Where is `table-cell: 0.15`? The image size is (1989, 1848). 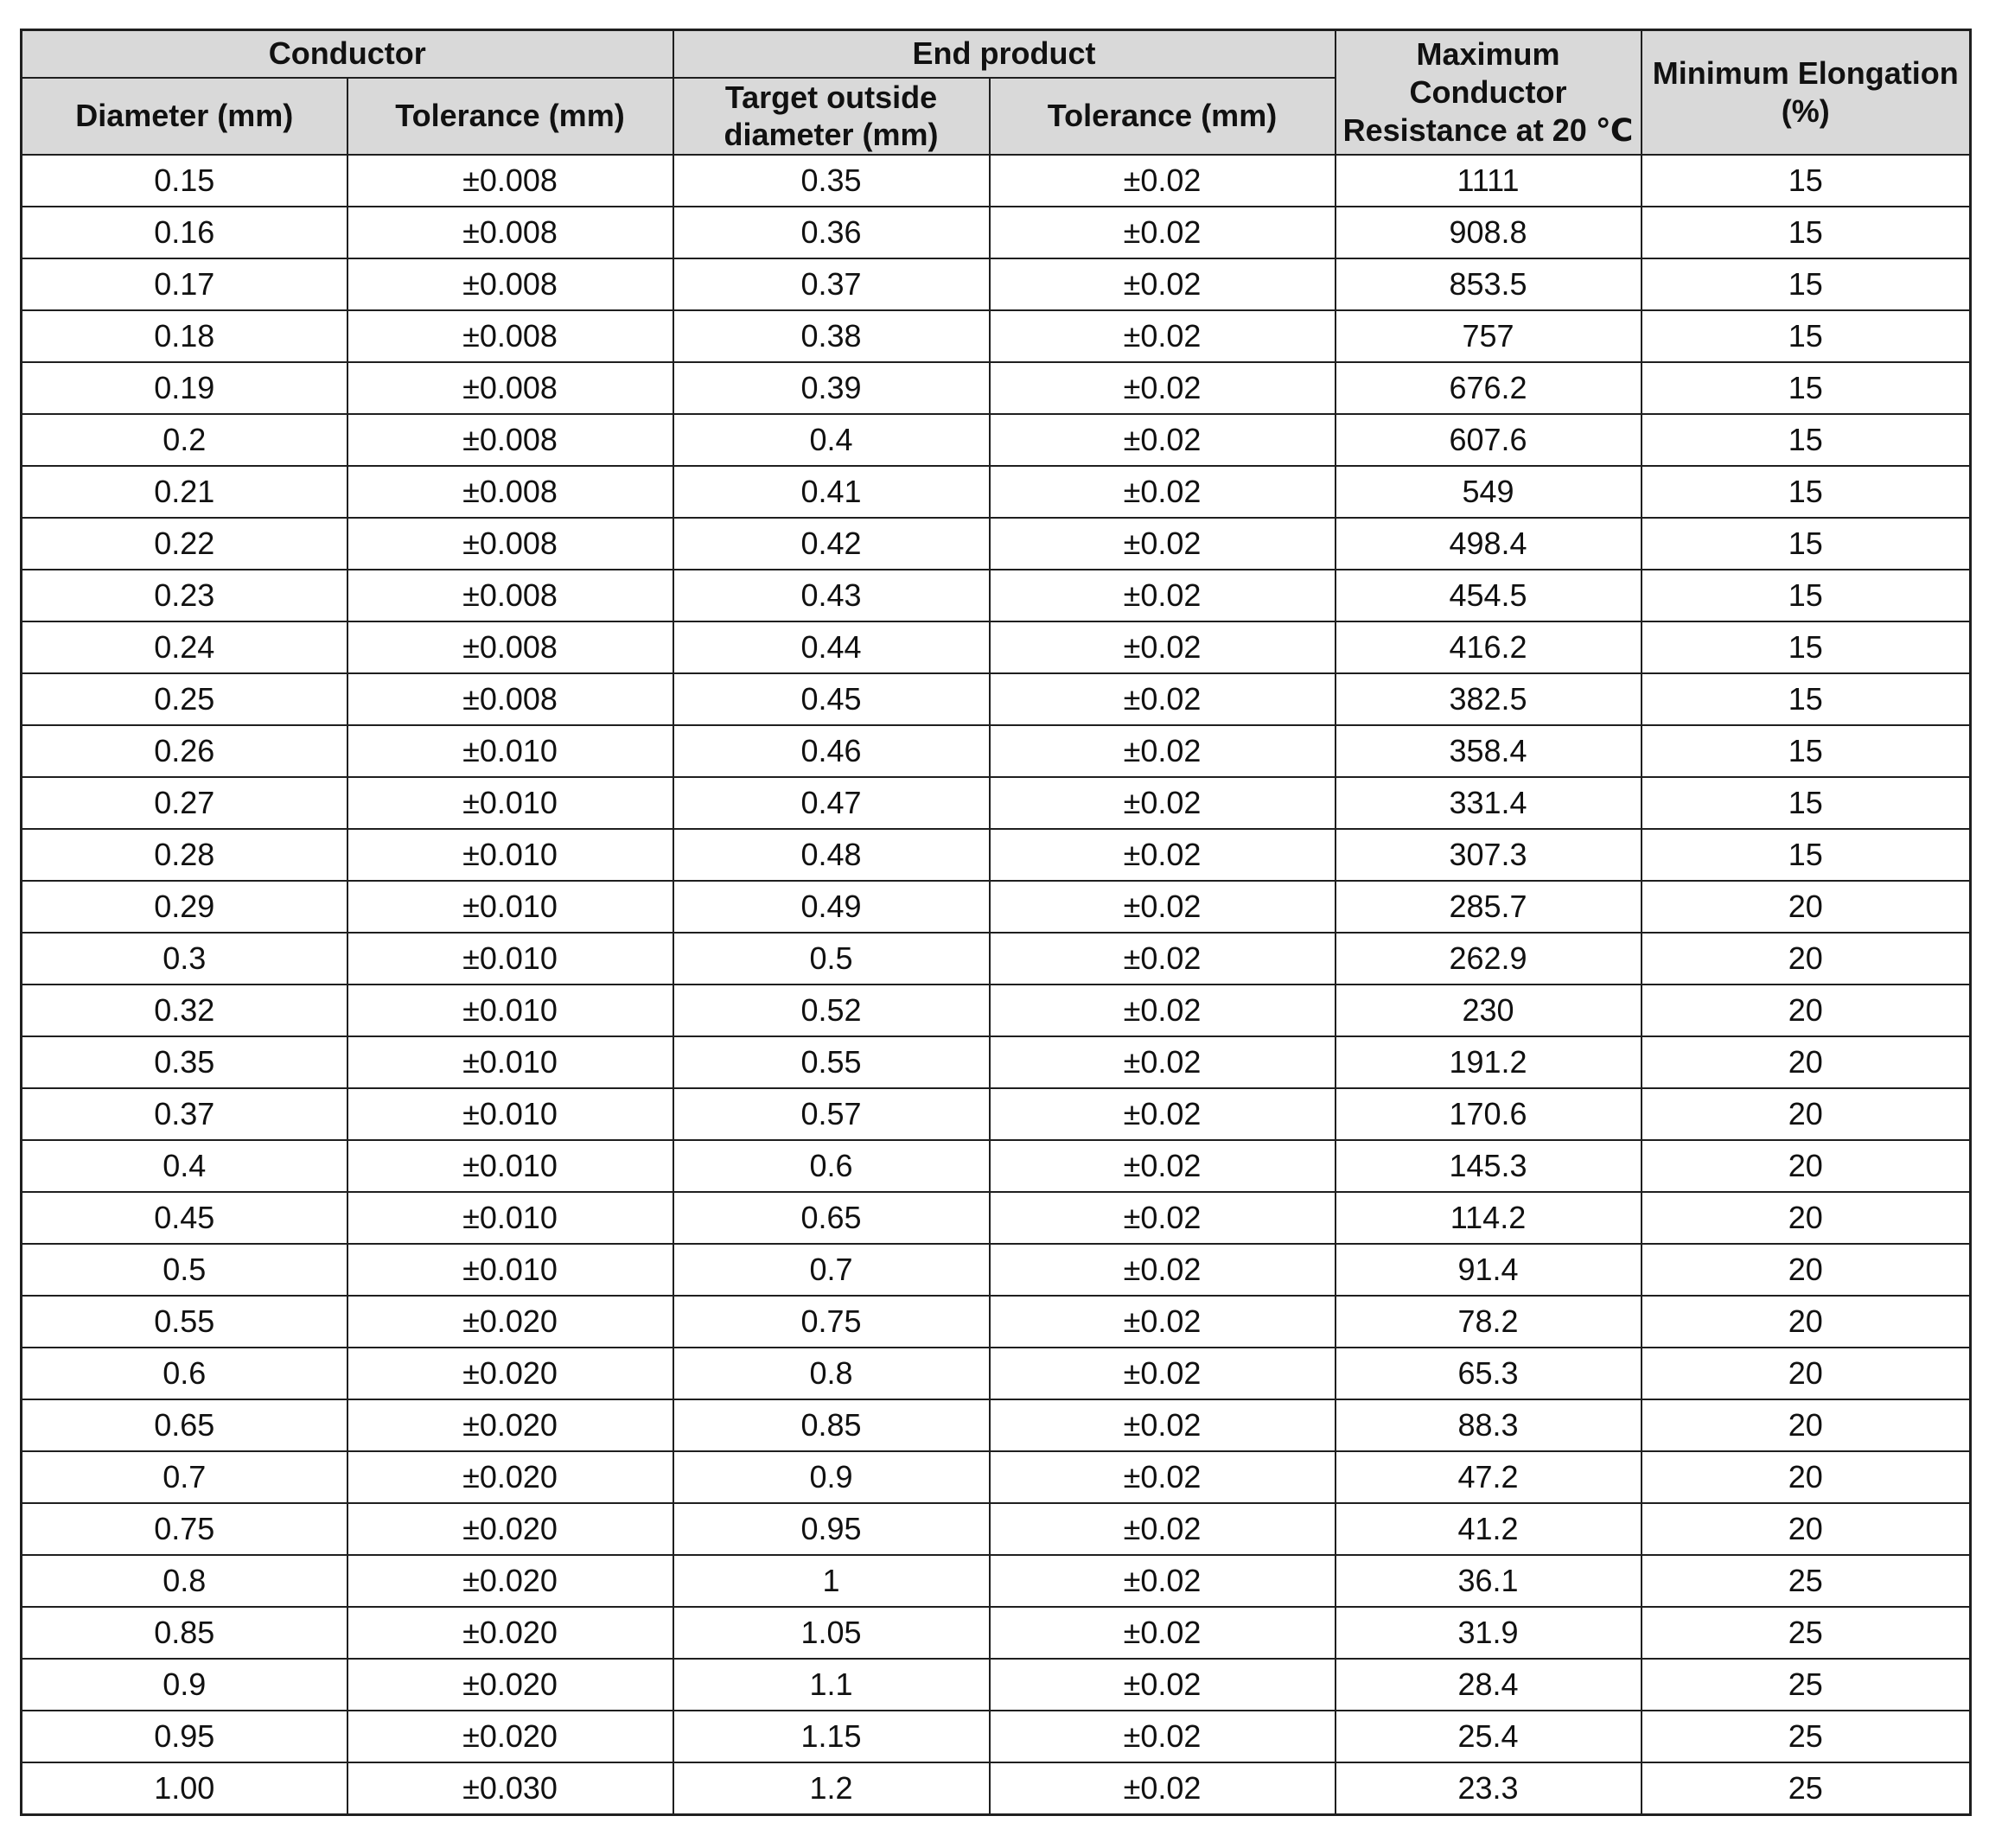
table-cell: 0.15 is located at coordinates (184, 181).